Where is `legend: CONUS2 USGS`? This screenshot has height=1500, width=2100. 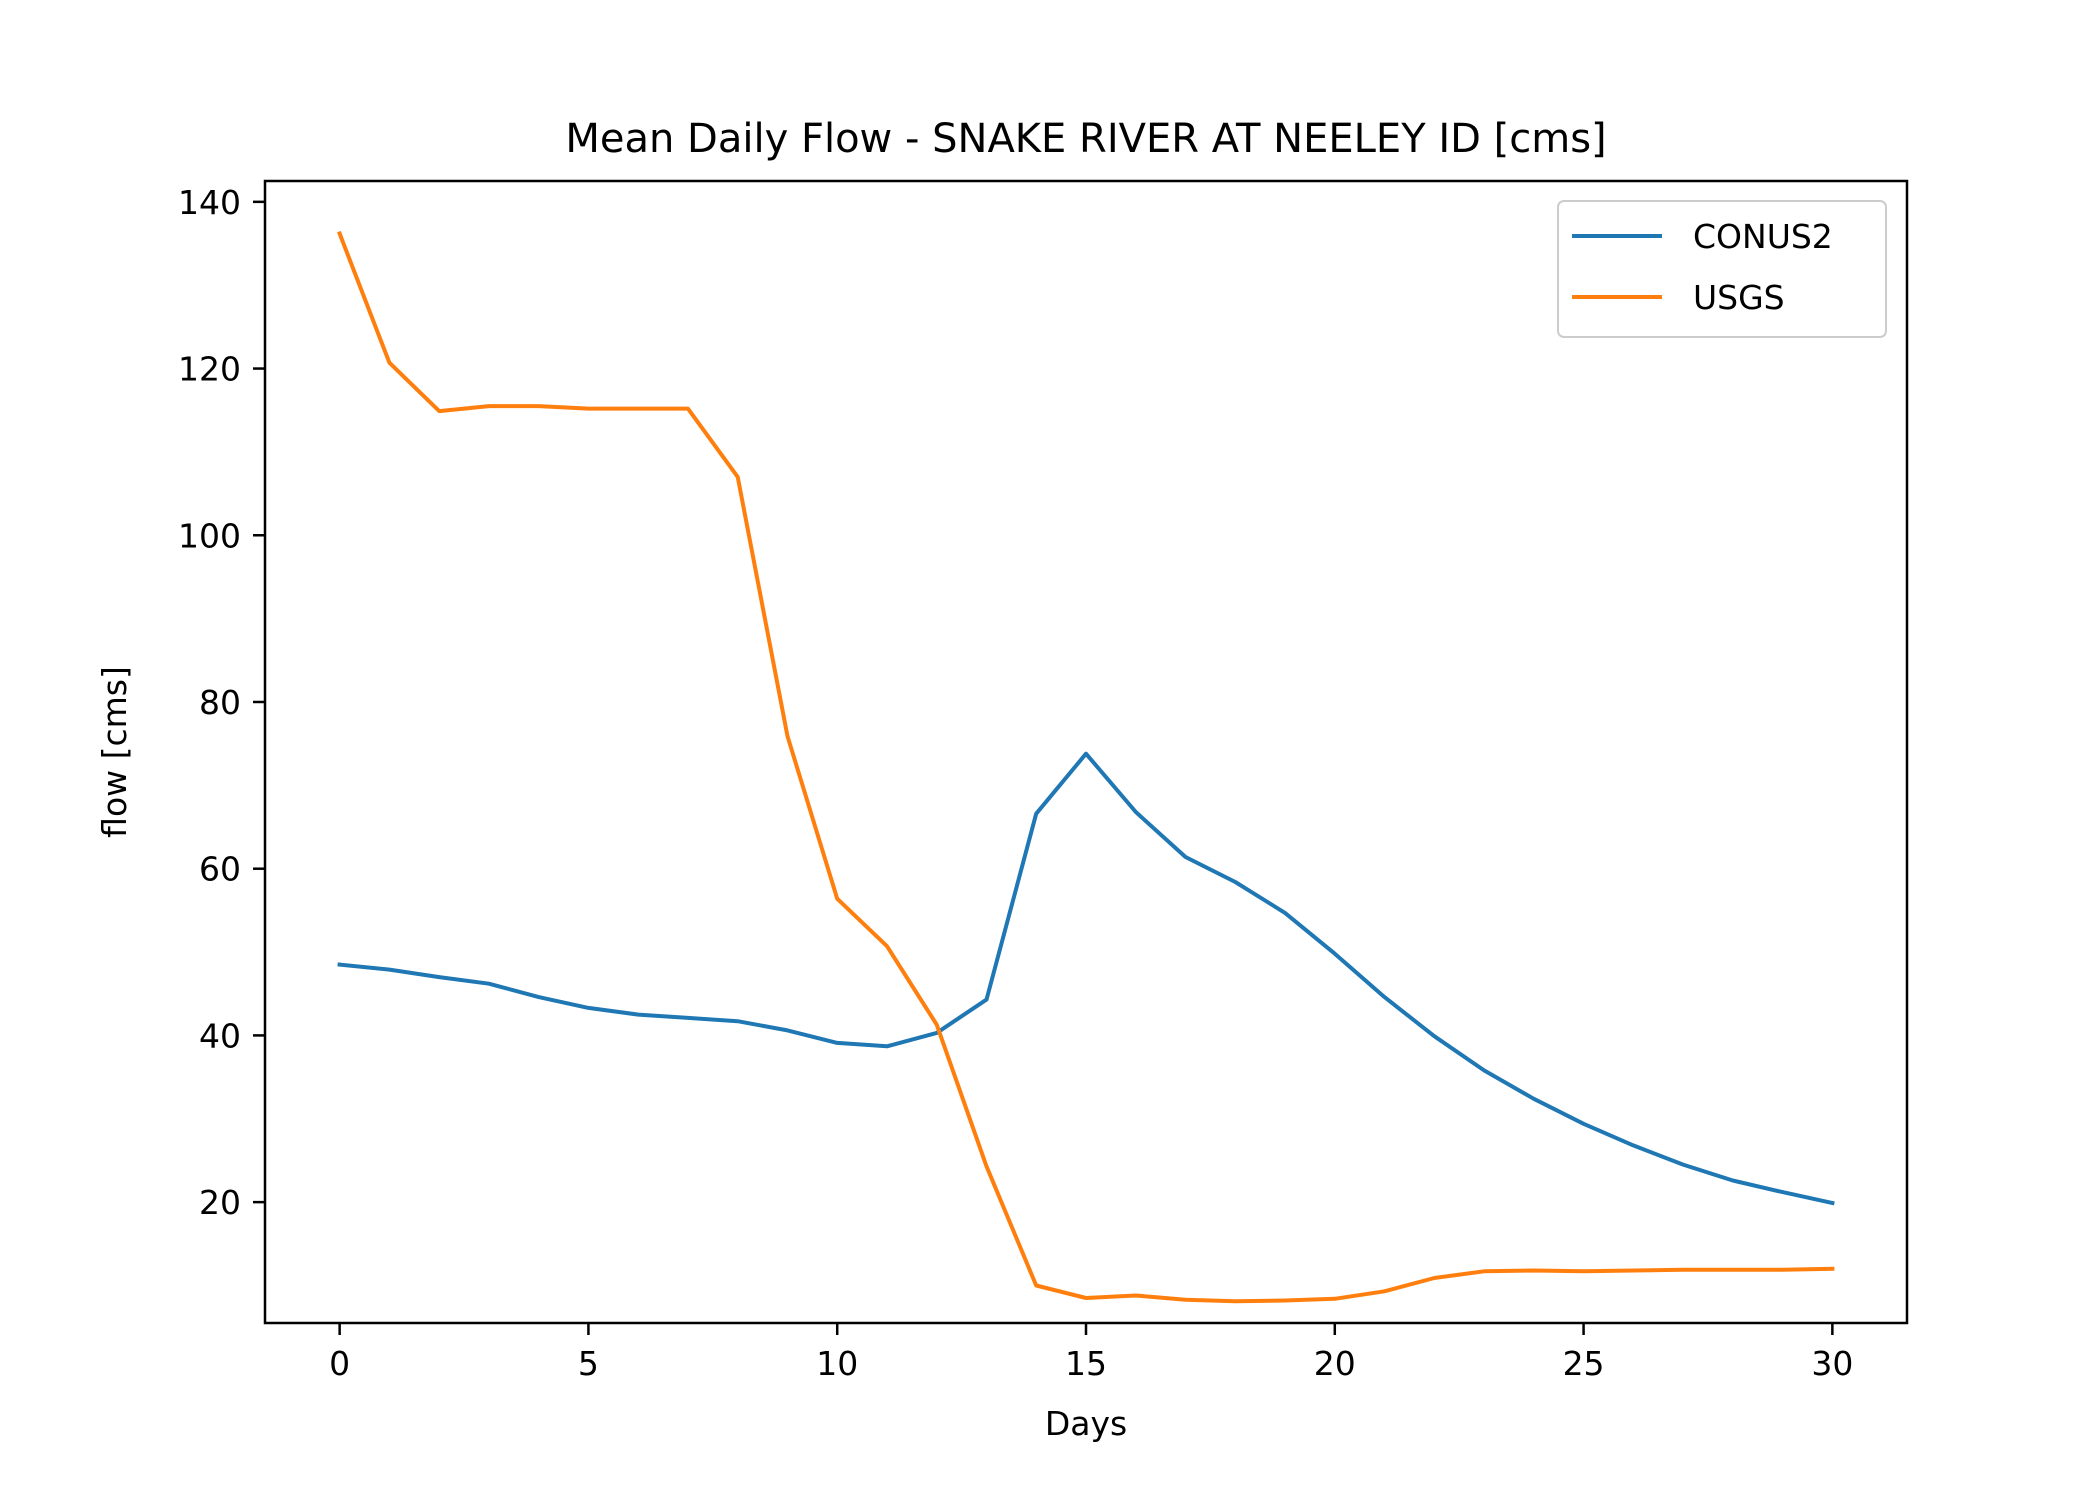 legend: CONUS2 USGS is located at coordinates (1722, 269).